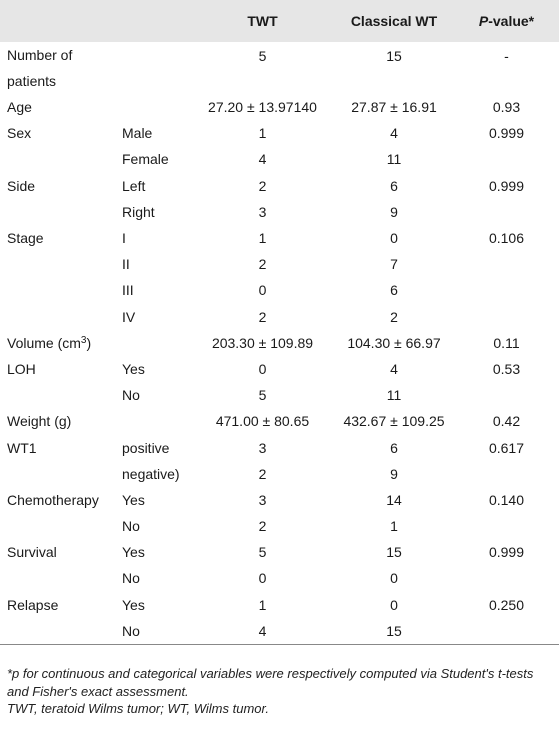 The image size is (559, 739). What do you see at coordinates (57, 186) in the screenshot?
I see `row-label: Side` at bounding box center [57, 186].